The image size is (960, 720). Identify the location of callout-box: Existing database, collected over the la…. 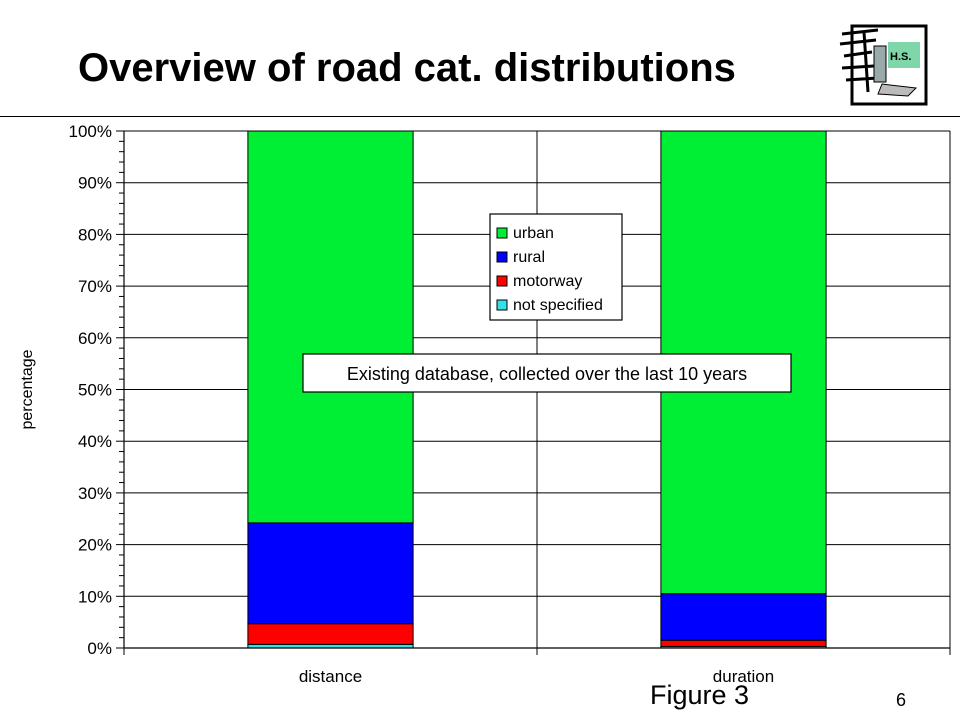
(547, 373).